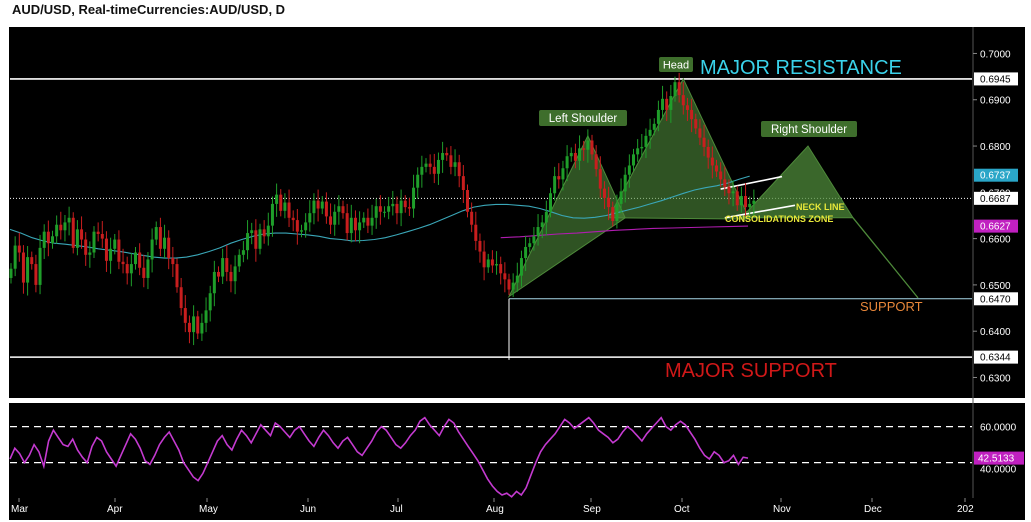 The image size is (1031, 522). Describe the element at coordinates (208, 509) in the screenshot. I see `time-tick-label: May` at that location.